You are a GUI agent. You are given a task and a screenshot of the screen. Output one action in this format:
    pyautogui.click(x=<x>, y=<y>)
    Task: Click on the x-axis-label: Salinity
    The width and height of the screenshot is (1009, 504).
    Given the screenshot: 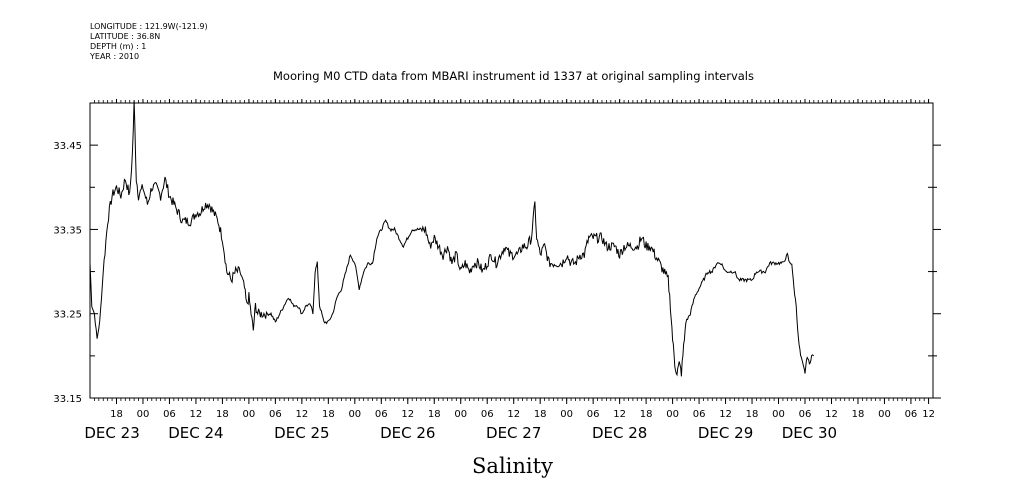 What is the action you would take?
    pyautogui.click(x=512, y=466)
    